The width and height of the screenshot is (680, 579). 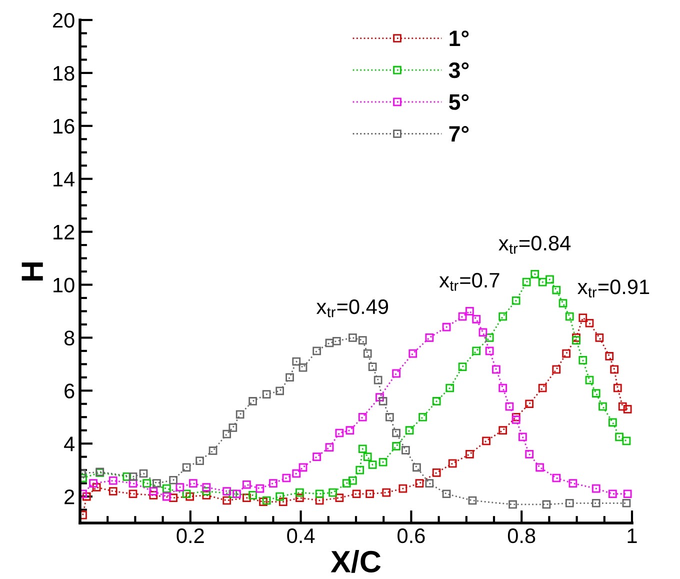 What do you see at coordinates (411, 536) in the screenshot?
I see `x-tick-label: 0.6` at bounding box center [411, 536].